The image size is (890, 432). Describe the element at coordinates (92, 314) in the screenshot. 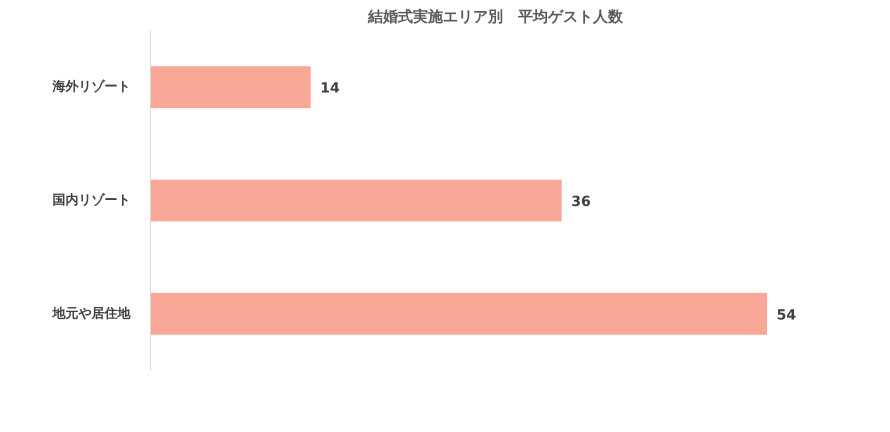

I see `y-tick-label: 地元や居住地` at that location.